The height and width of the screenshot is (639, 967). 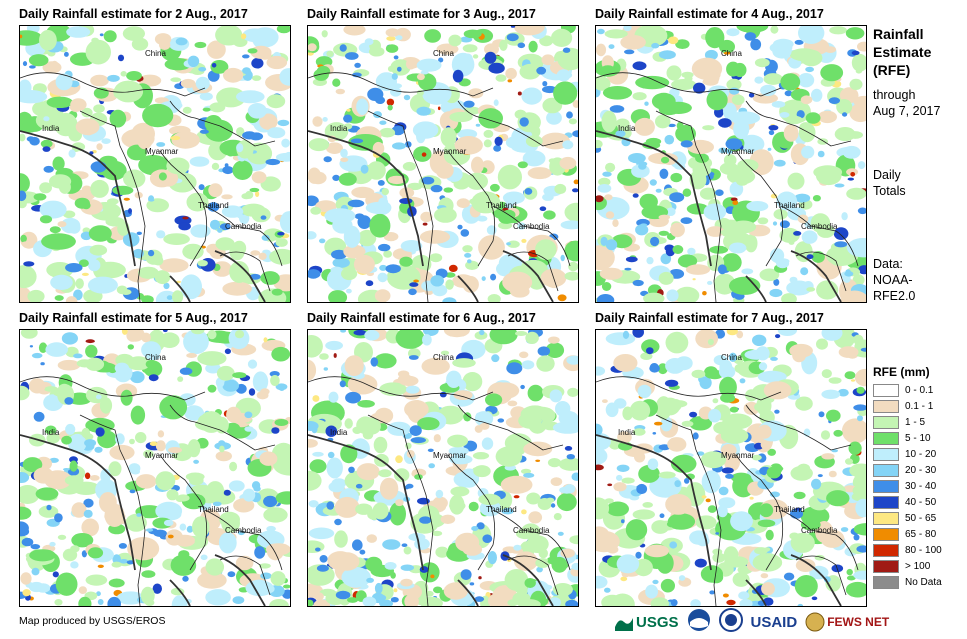 I want to click on country-label-china: China, so click(x=731, y=357).